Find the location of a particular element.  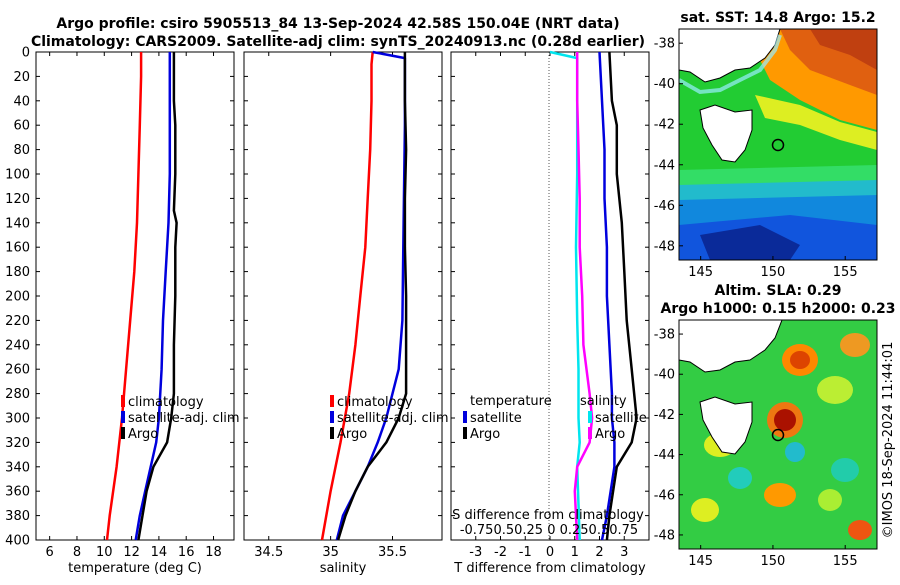

depth-tick-label: 400 is located at coordinates (17, 541).